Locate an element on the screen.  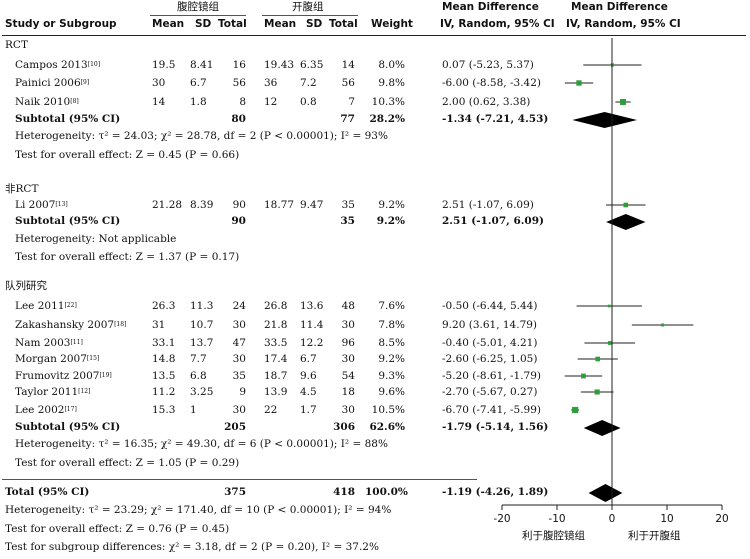
sd2-cell: 1.7 is located at coordinates (308, 410).